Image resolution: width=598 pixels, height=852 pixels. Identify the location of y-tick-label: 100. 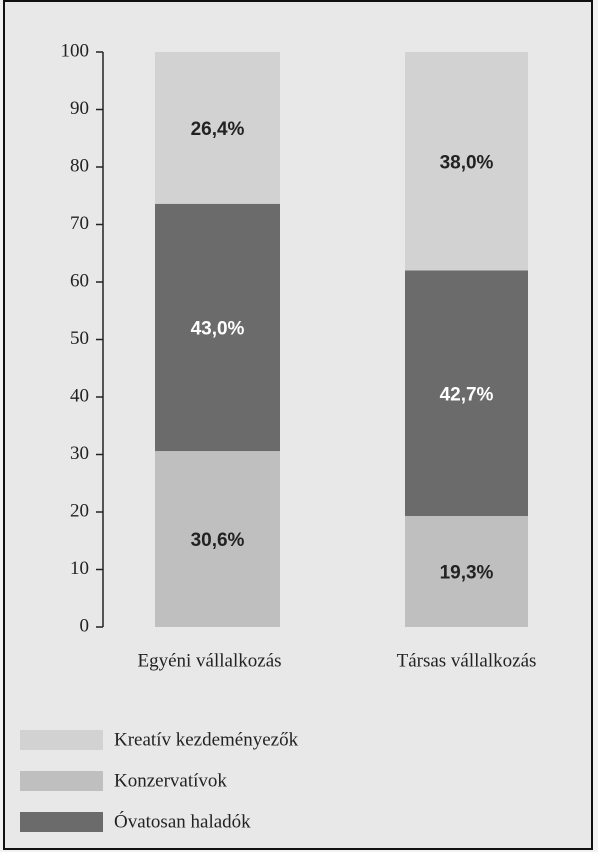
(75, 50).